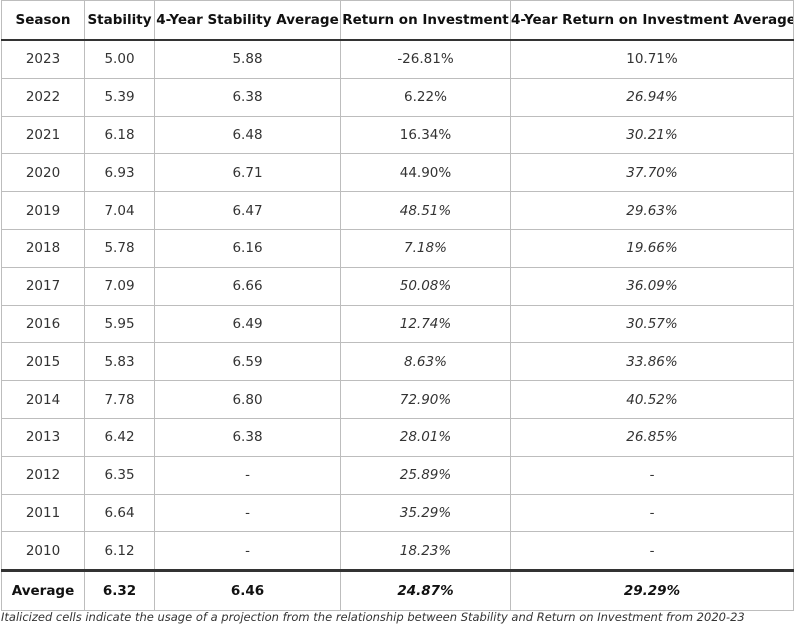 Image resolution: width=795 pixels, height=626 pixels. Describe the element at coordinates (119, 324) in the screenshot. I see `cell-stability: 5.95` at that location.